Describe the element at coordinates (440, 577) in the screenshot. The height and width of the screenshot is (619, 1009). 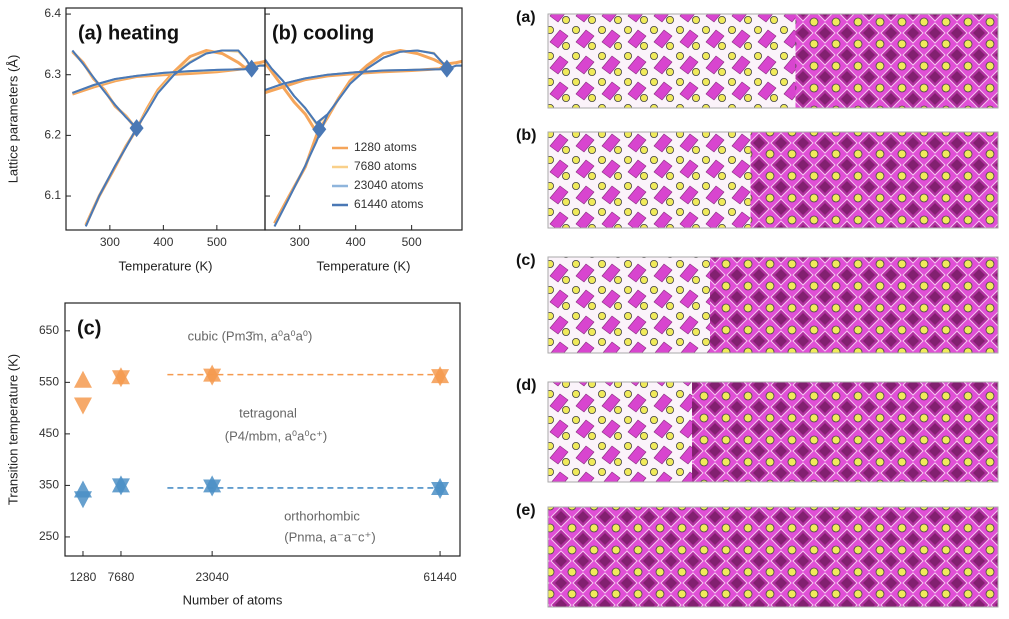
I see `x-tick-label: 61440` at that location.